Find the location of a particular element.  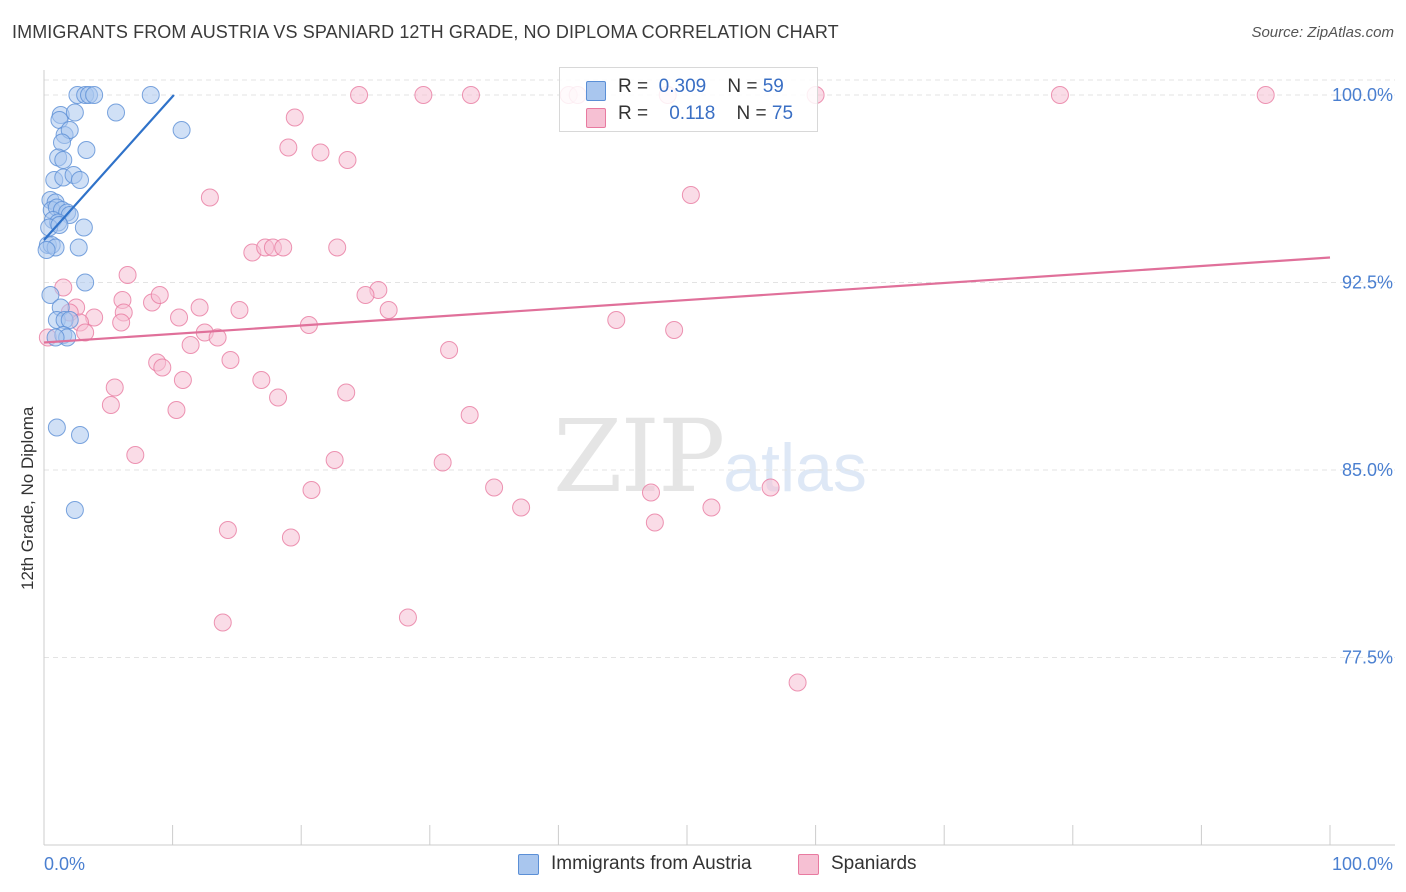

legend-row-spaniards: R = 0.118 N = 75 is located at coordinates (690, 114).